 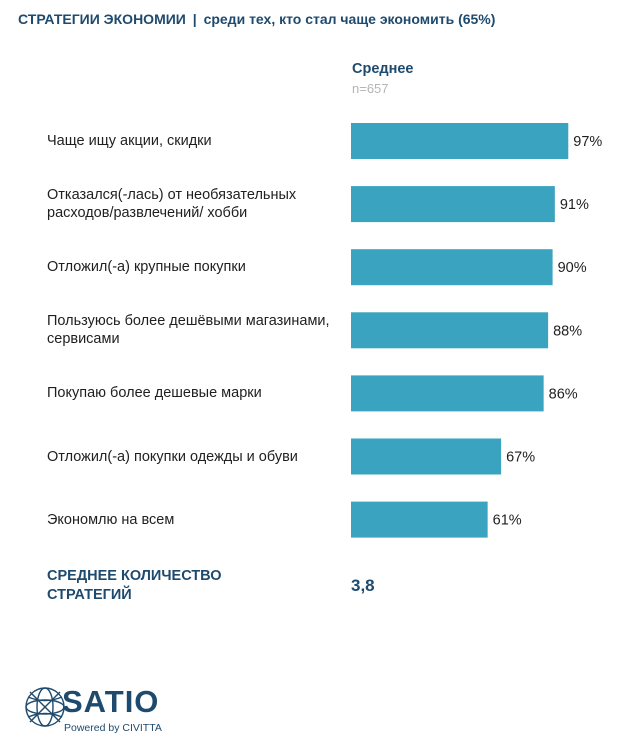 What do you see at coordinates (507, 521) in the screenshot?
I see `data-label-7: 61%` at bounding box center [507, 521].